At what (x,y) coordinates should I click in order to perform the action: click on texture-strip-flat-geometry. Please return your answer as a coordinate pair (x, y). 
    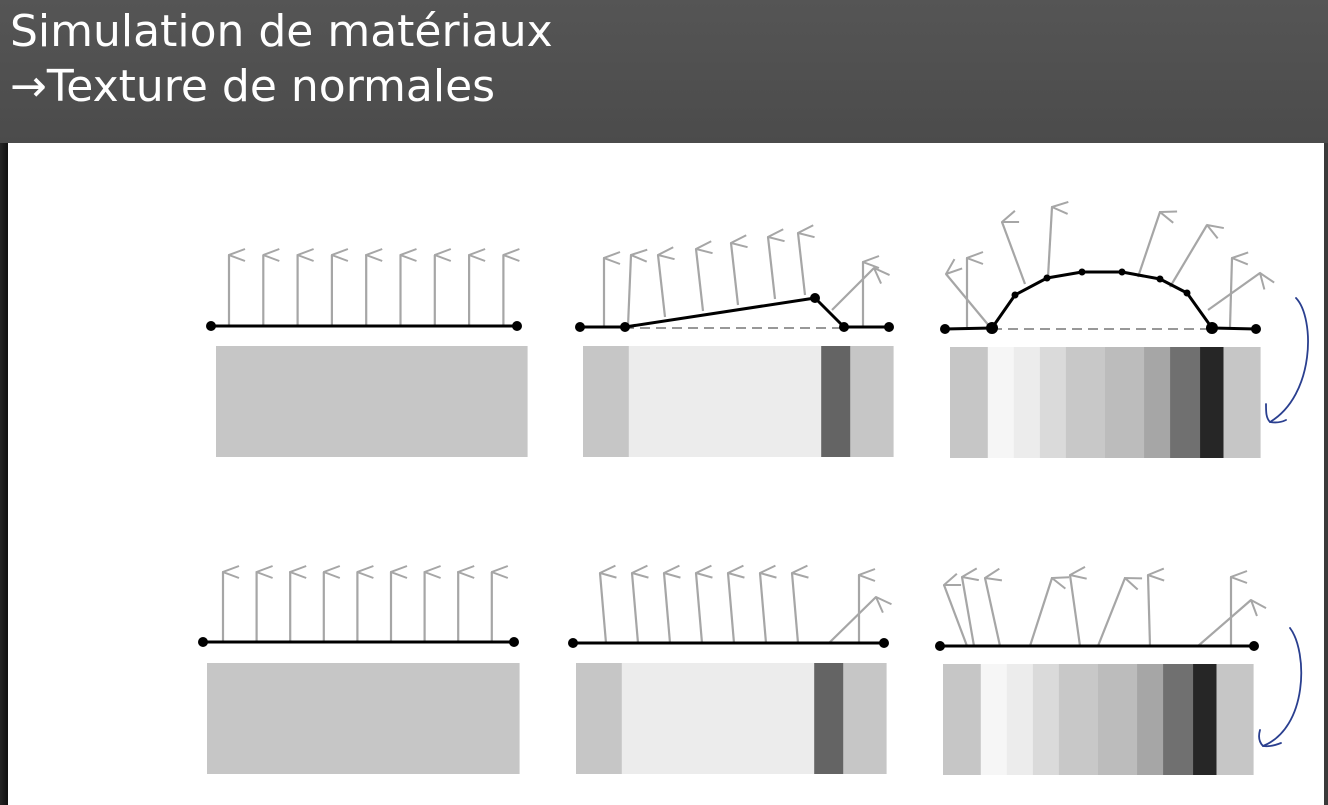
    Looking at the image, I should click on (372, 401).